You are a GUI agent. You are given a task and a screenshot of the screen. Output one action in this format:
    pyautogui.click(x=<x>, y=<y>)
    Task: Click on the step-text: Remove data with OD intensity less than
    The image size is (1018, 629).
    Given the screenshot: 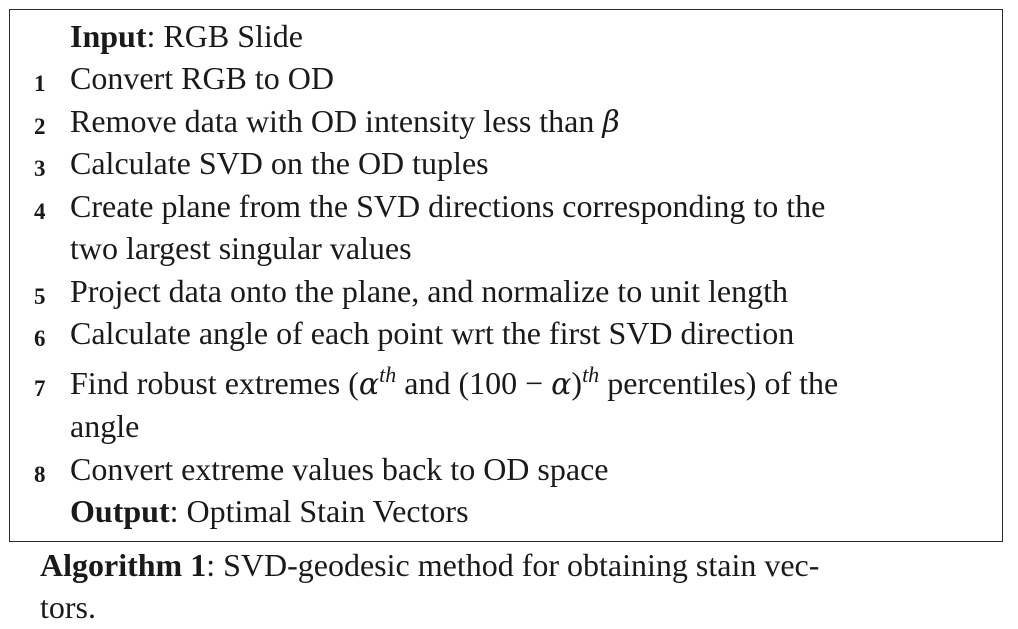 What is the action you would take?
    pyautogui.click(x=336, y=121)
    